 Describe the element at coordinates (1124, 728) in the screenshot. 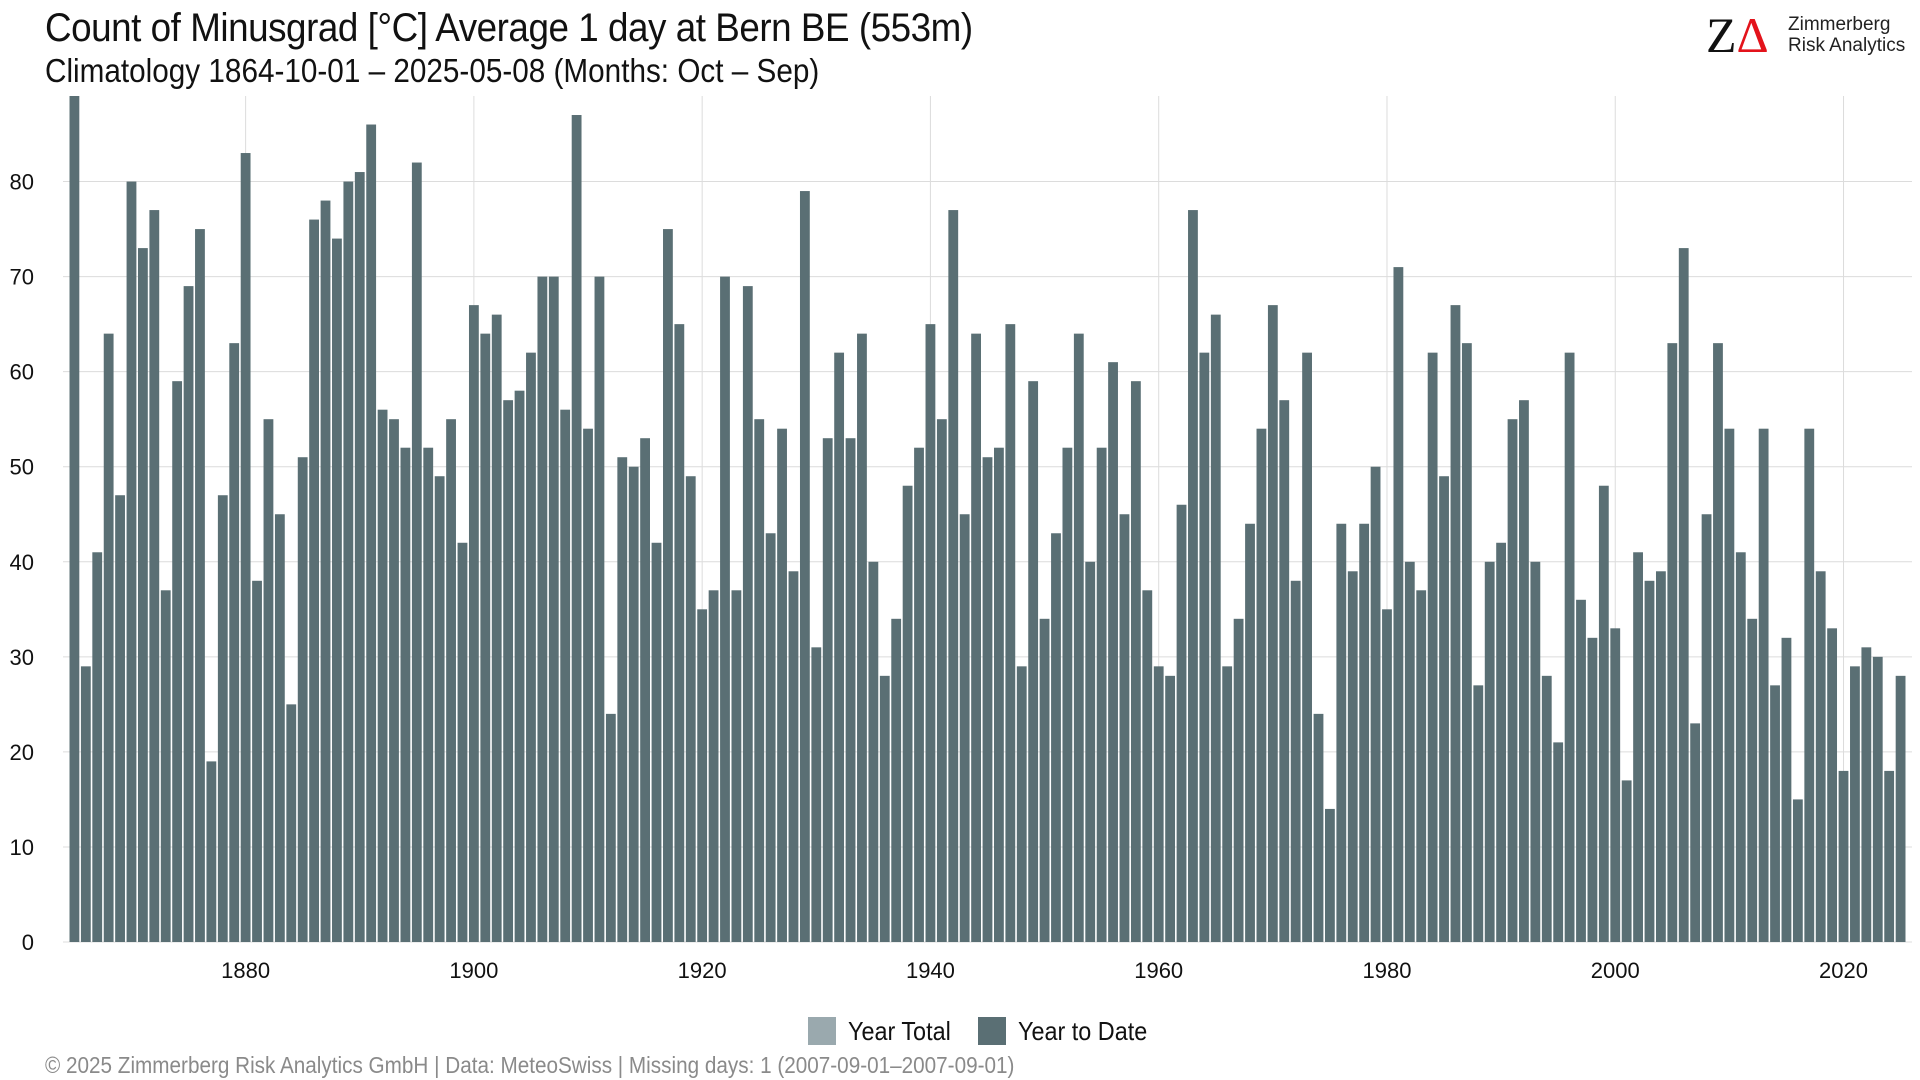

I see `bar-1957` at that location.